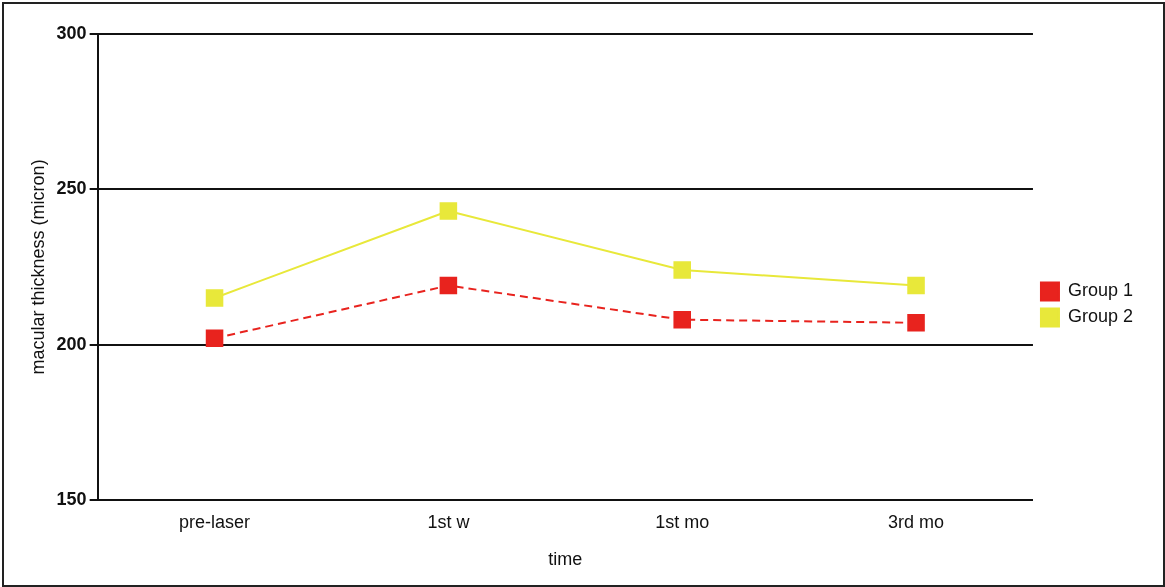  Describe the element at coordinates (449, 521) in the screenshot. I see `x-tick-label: 1st w` at that location.